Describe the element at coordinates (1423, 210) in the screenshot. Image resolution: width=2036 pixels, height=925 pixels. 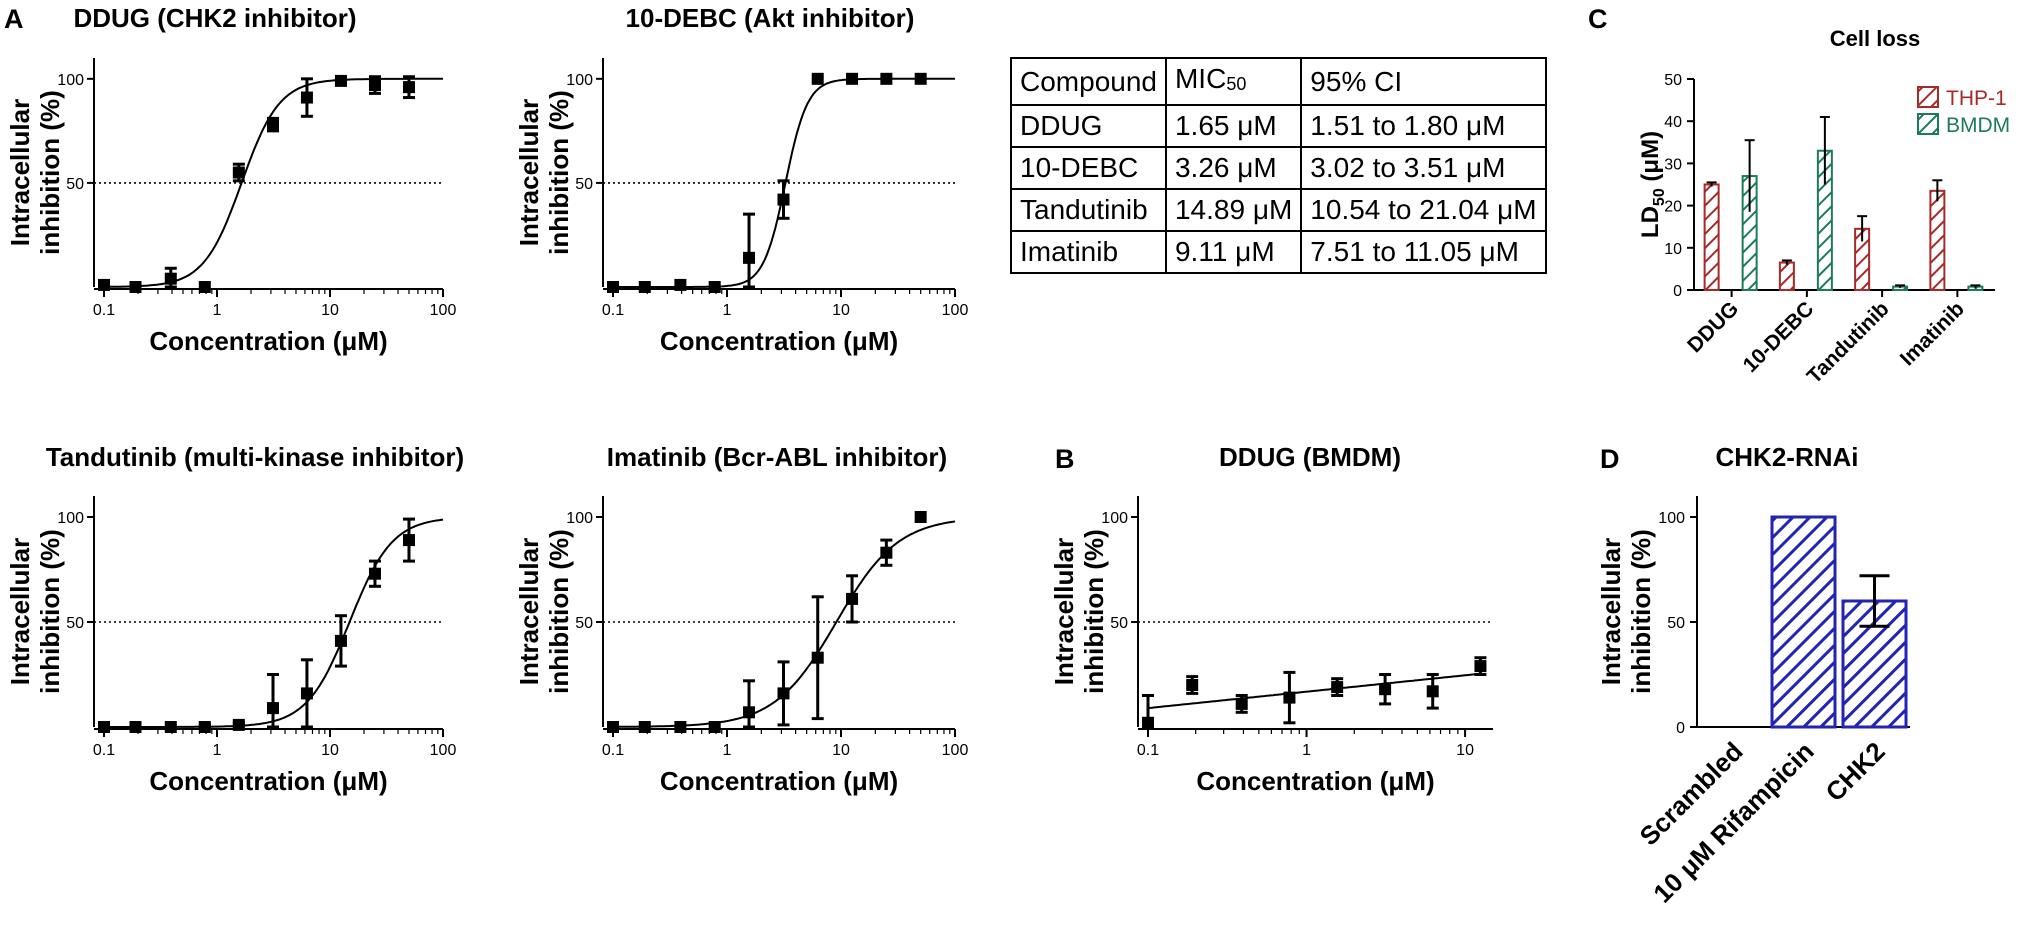
I see `table-cell-ci: 10.54 to 21.04 μM` at that location.